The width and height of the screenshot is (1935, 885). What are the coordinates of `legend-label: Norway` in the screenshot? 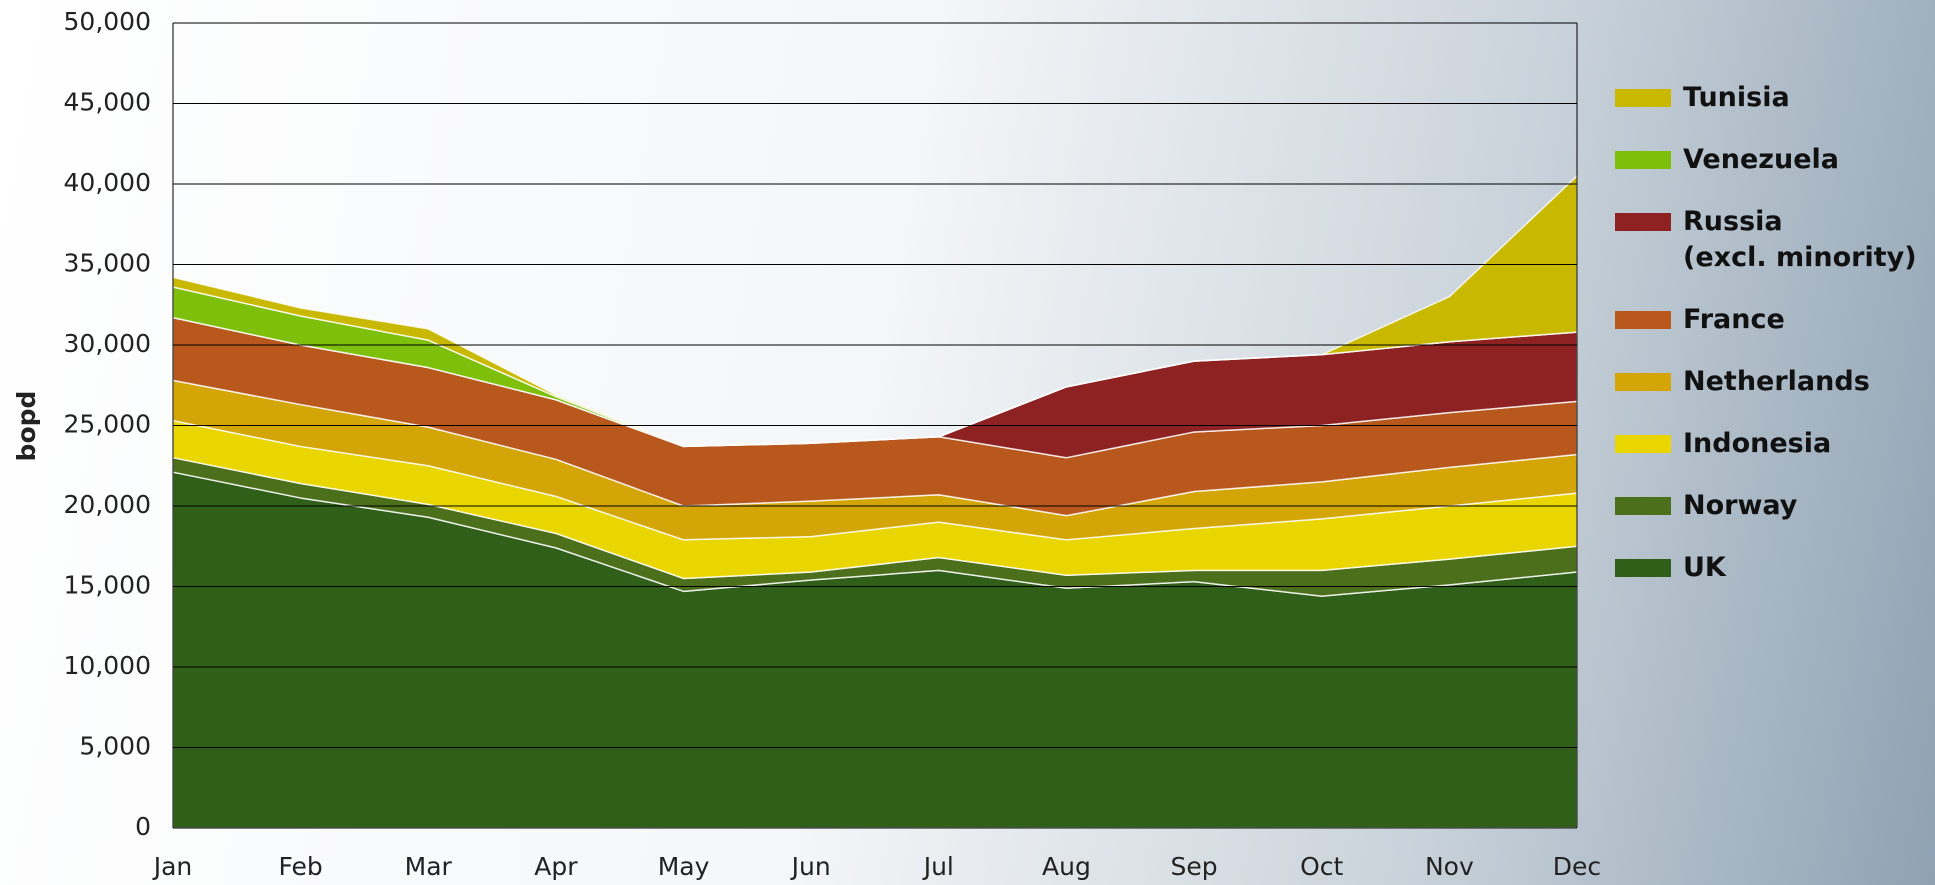 It's located at (1740, 505).